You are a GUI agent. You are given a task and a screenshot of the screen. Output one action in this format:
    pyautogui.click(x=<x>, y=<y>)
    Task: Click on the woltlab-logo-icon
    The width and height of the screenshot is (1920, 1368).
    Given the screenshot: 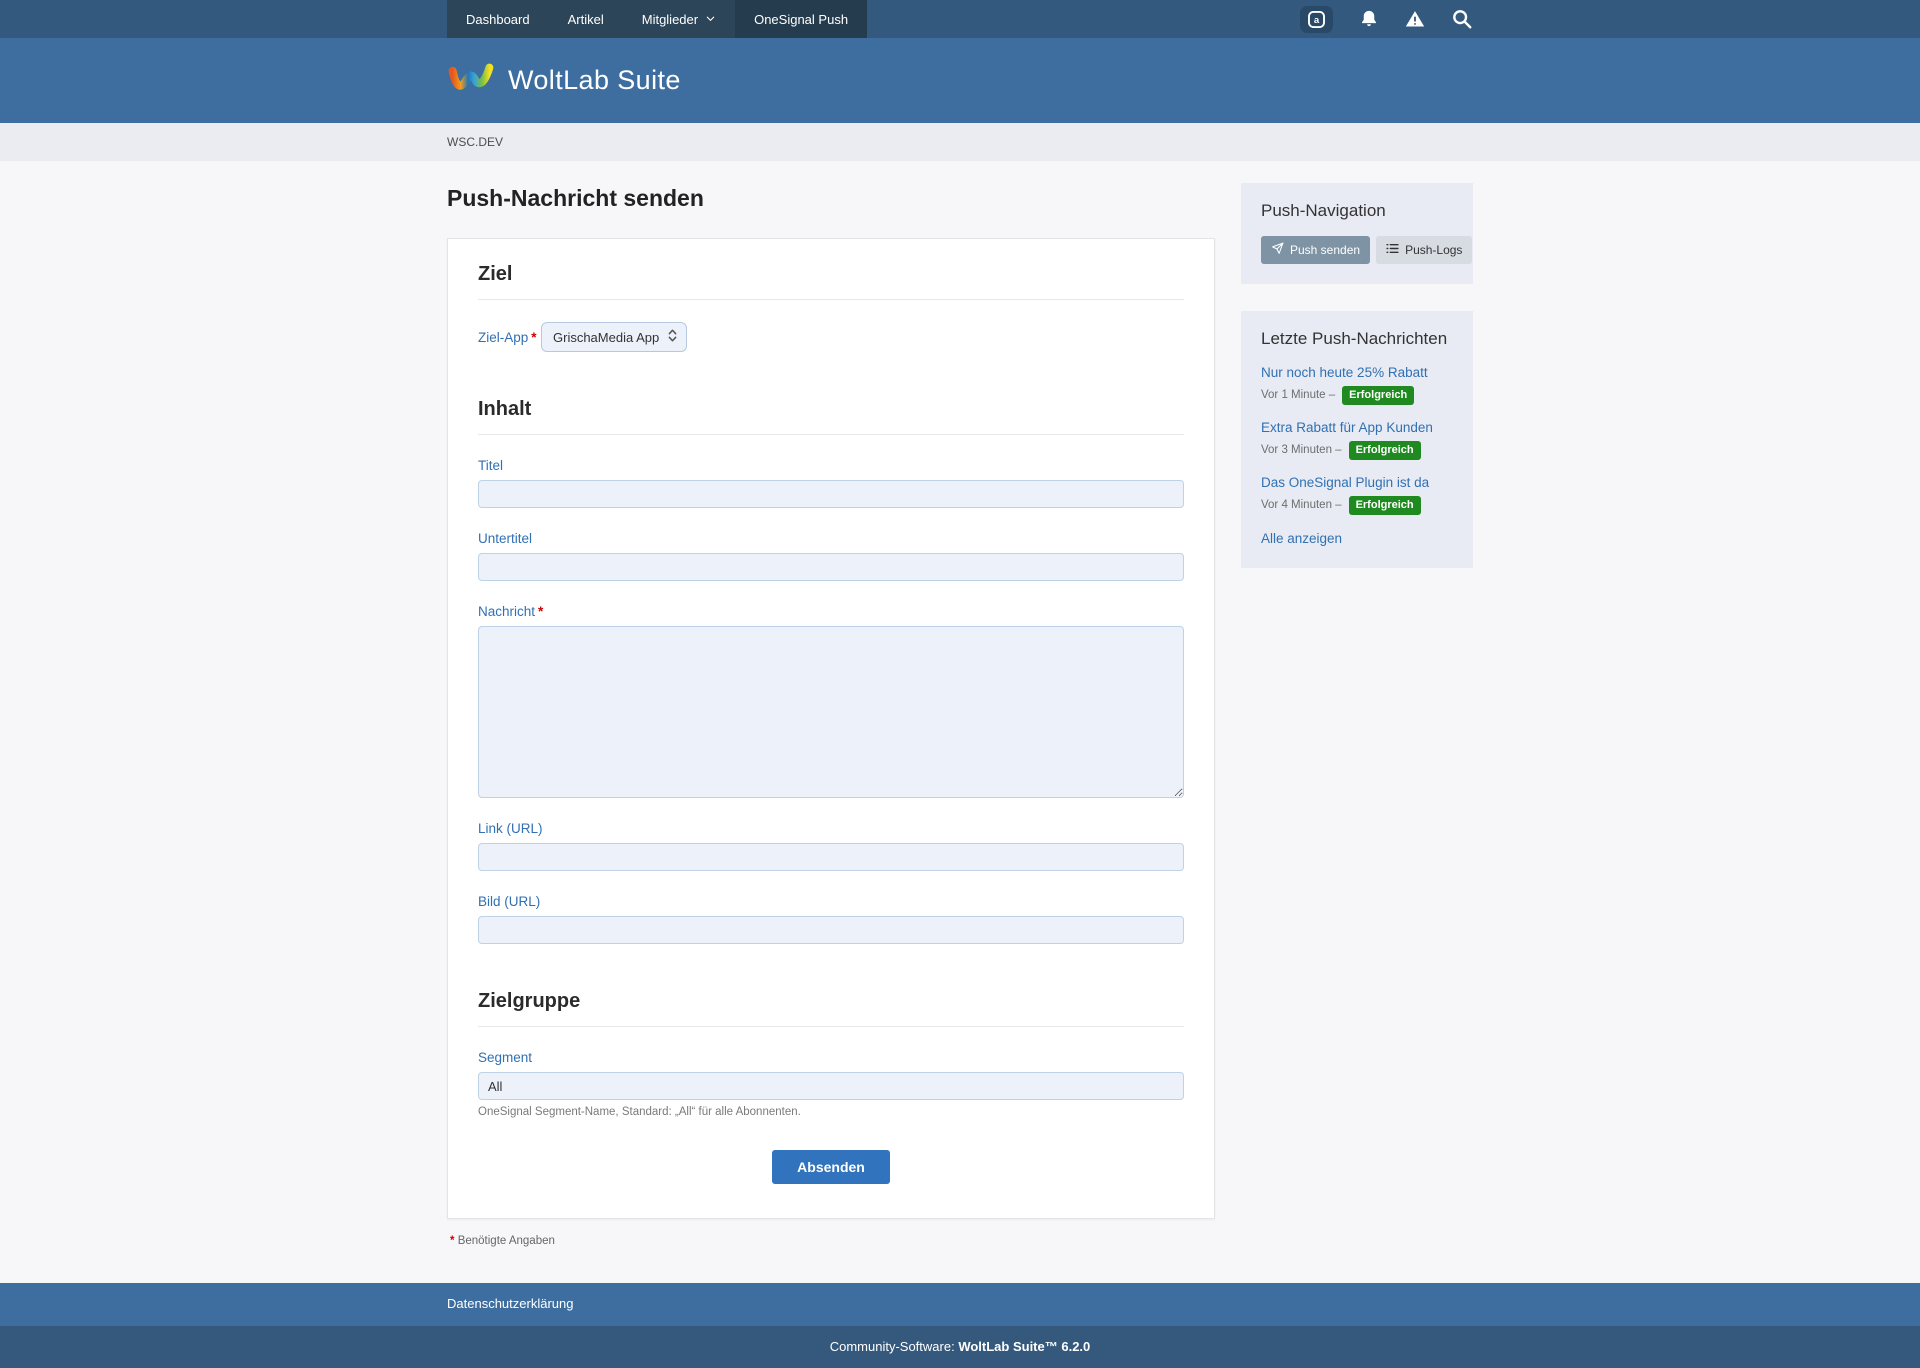 What is the action you would take?
    pyautogui.click(x=471, y=80)
    